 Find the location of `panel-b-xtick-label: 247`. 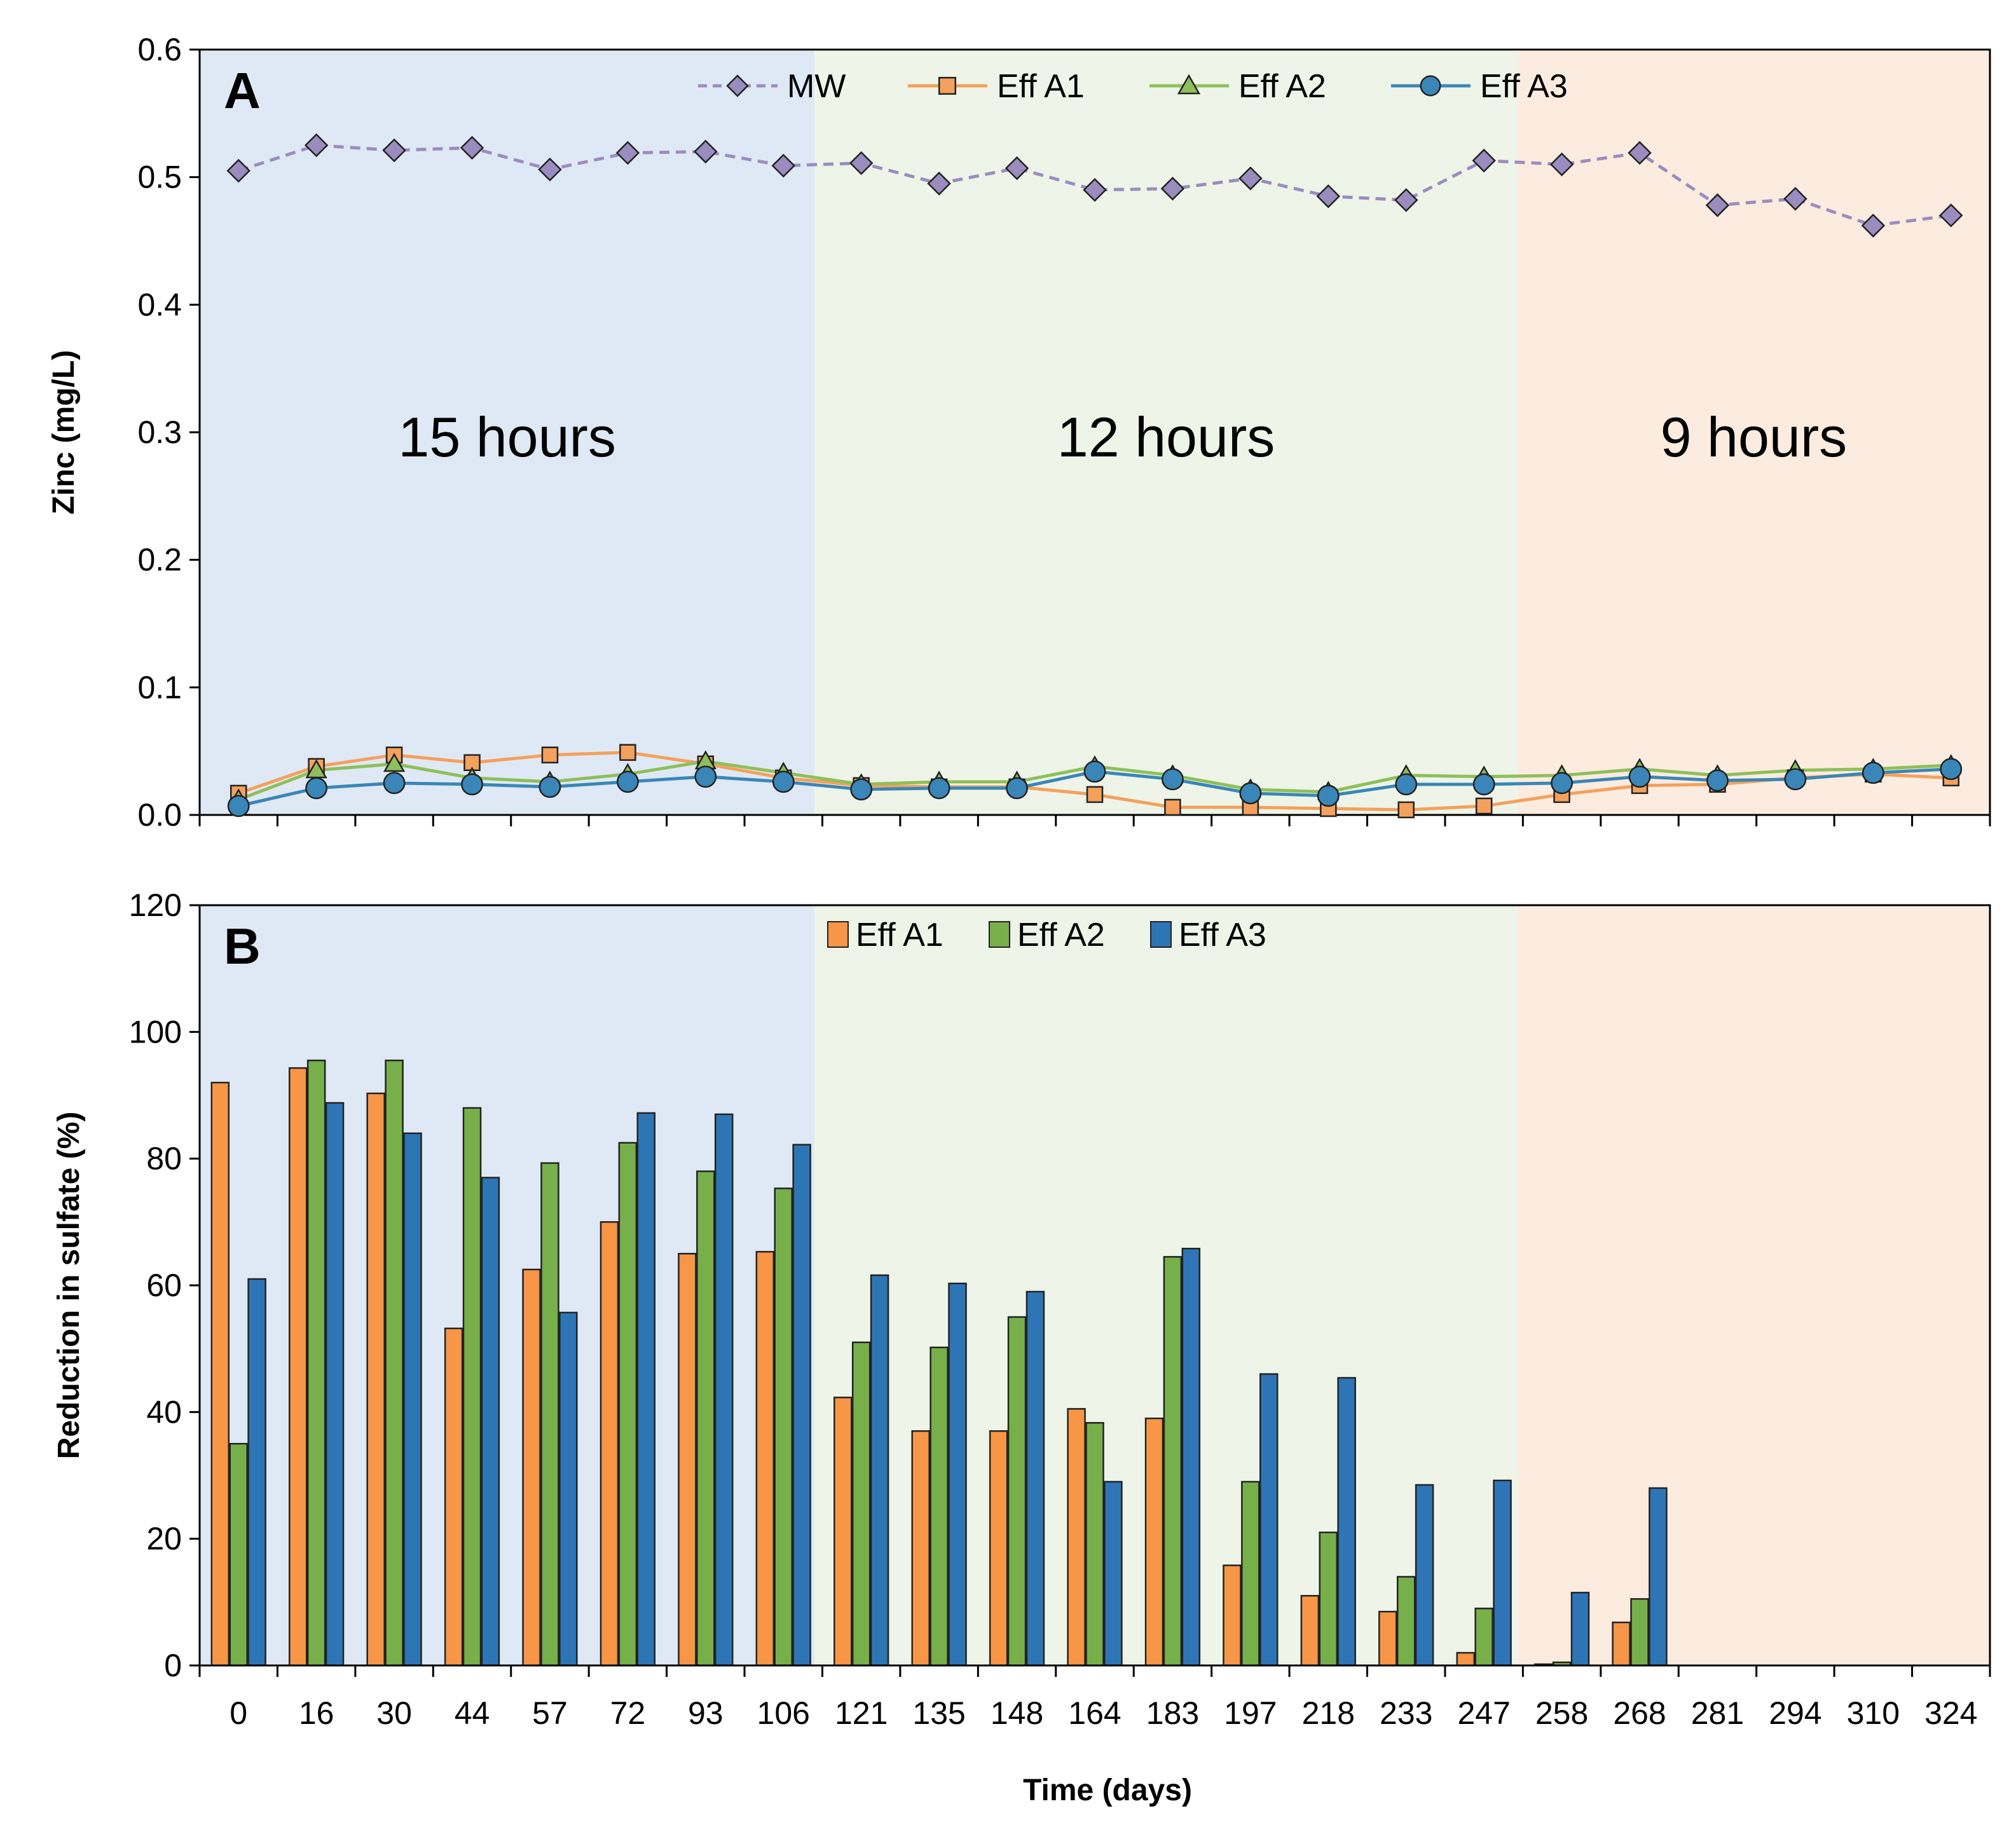

panel-b-xtick-label: 247 is located at coordinates (1483, 1713).